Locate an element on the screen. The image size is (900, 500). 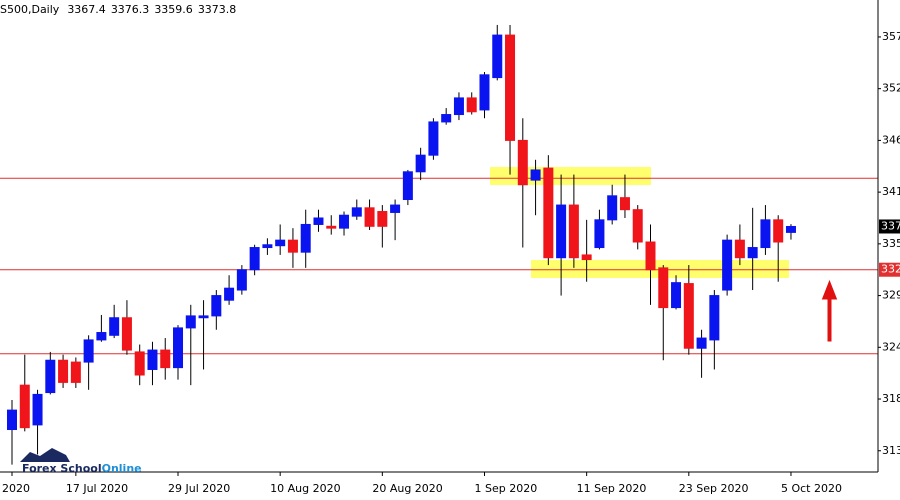
x-tick-label: 23 Sep 2020 is located at coordinates (714, 488).